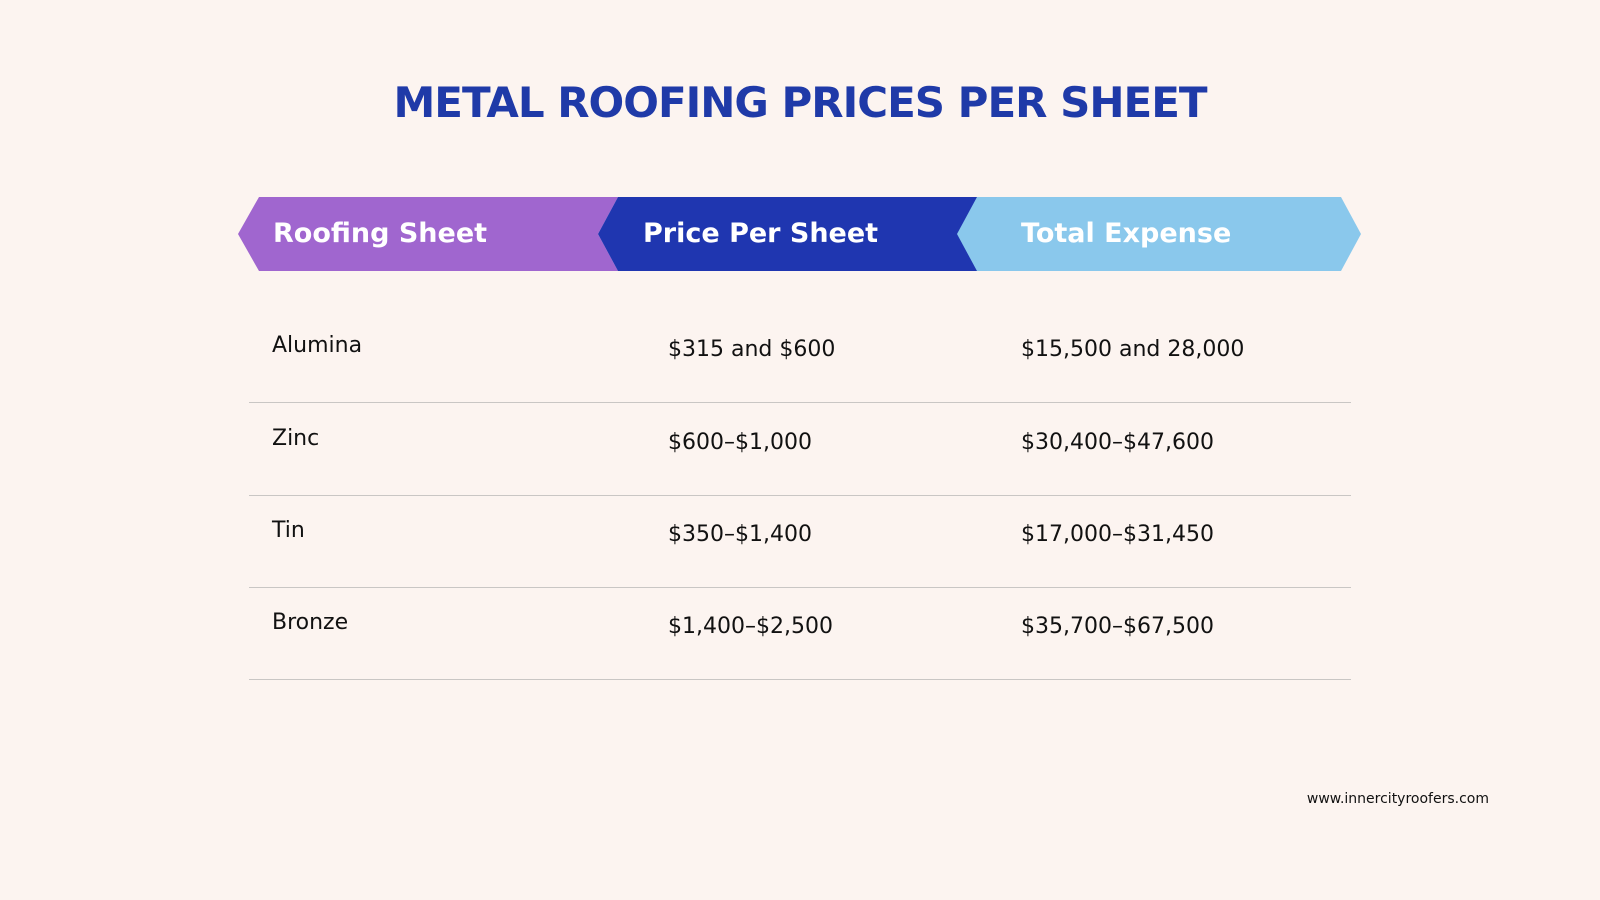 The image size is (1600, 900). Describe the element at coordinates (310, 622) in the screenshot. I see `cell-roofing-sheet: Bronze` at that location.